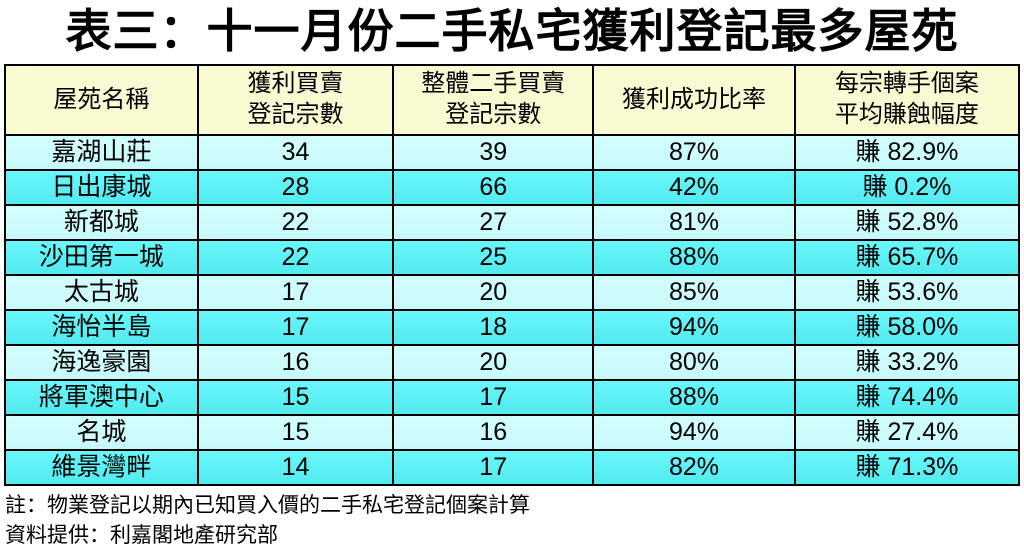  Describe the element at coordinates (493, 432) in the screenshot. I see `total-count-cell: 16` at that location.